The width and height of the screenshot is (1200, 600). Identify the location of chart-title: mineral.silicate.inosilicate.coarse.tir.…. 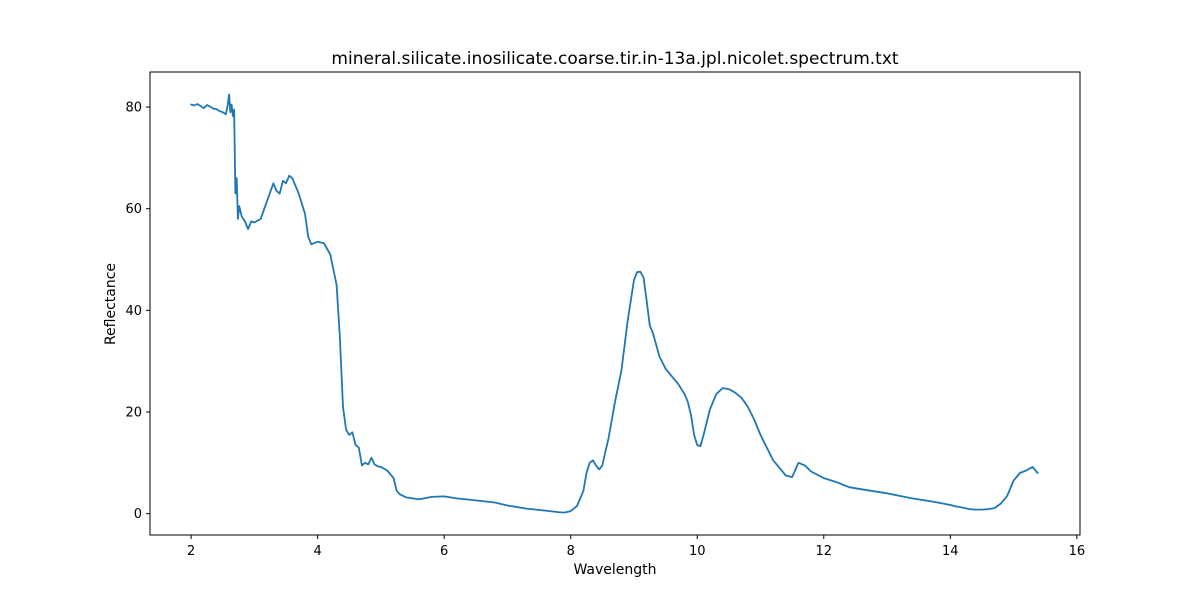
(614, 59).